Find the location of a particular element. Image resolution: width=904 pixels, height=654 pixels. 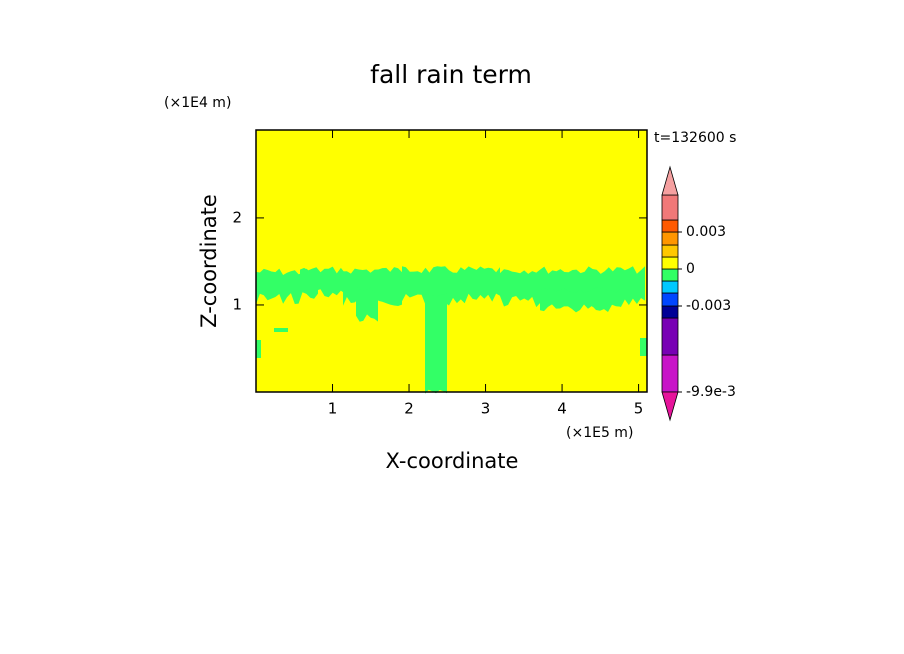

x-tick-label: 4 is located at coordinates (562, 409).